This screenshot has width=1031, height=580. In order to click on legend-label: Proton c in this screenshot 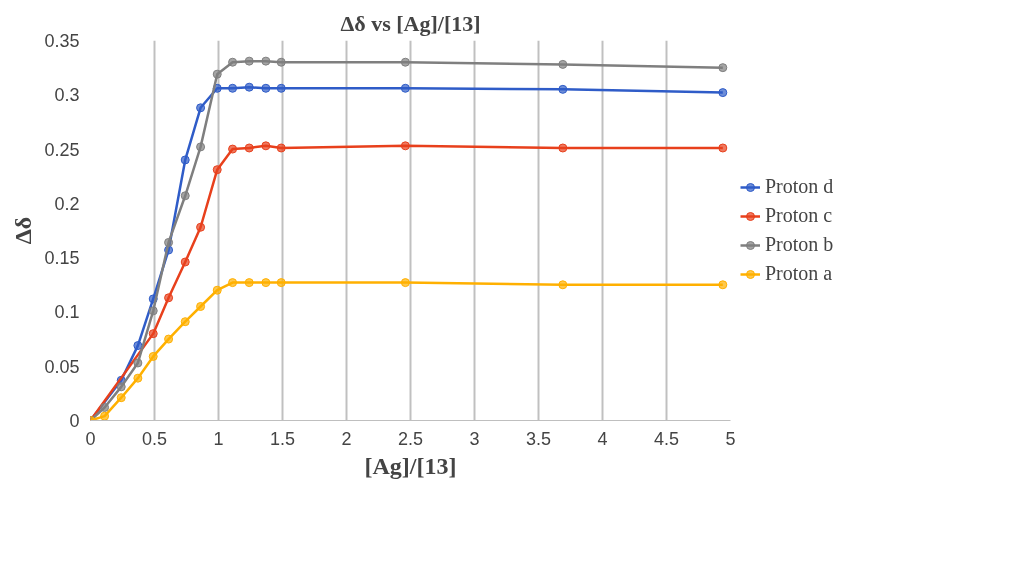, I will do `click(799, 215)`.